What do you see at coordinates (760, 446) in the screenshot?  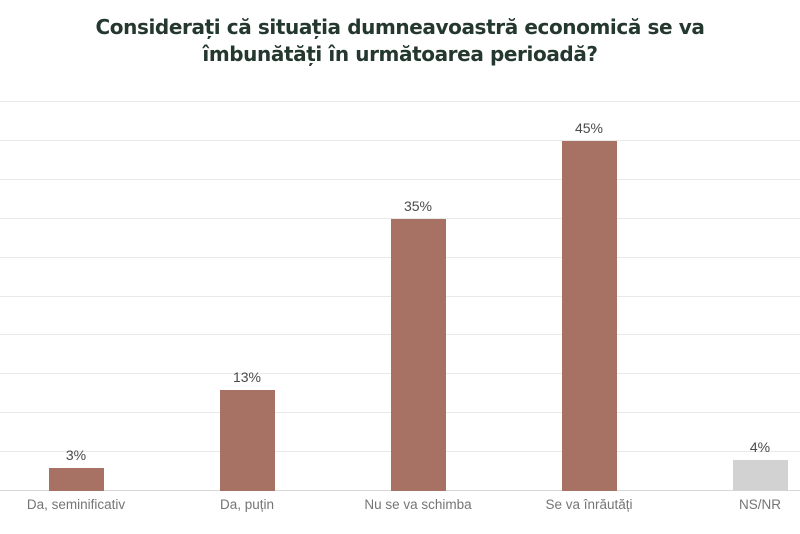 I see `bar-value-label: 4%` at bounding box center [760, 446].